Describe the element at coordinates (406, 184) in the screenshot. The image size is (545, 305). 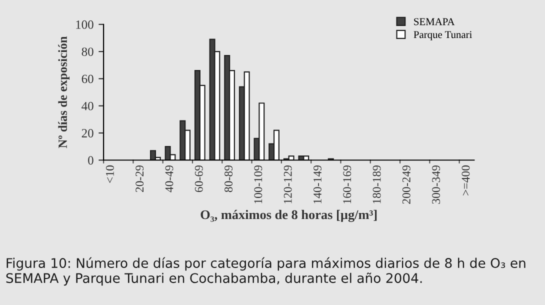
I see `x-tick-label: 200-249` at that location.